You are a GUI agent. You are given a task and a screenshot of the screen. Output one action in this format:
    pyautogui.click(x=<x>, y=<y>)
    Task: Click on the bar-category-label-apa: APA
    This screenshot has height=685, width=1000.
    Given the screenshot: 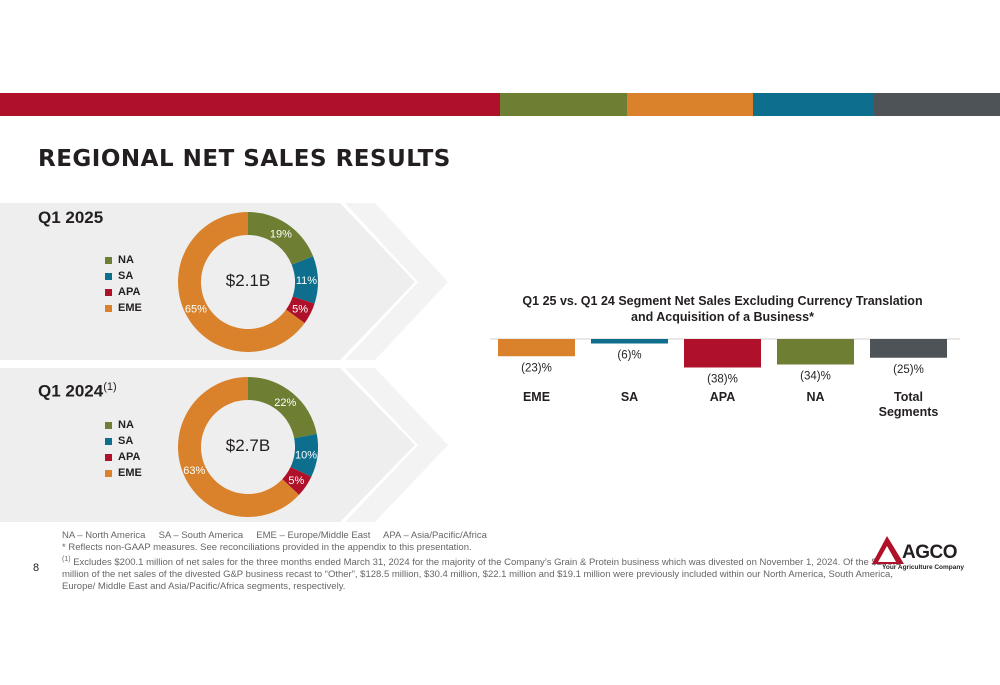 What is the action you would take?
    pyautogui.click(x=722, y=397)
    